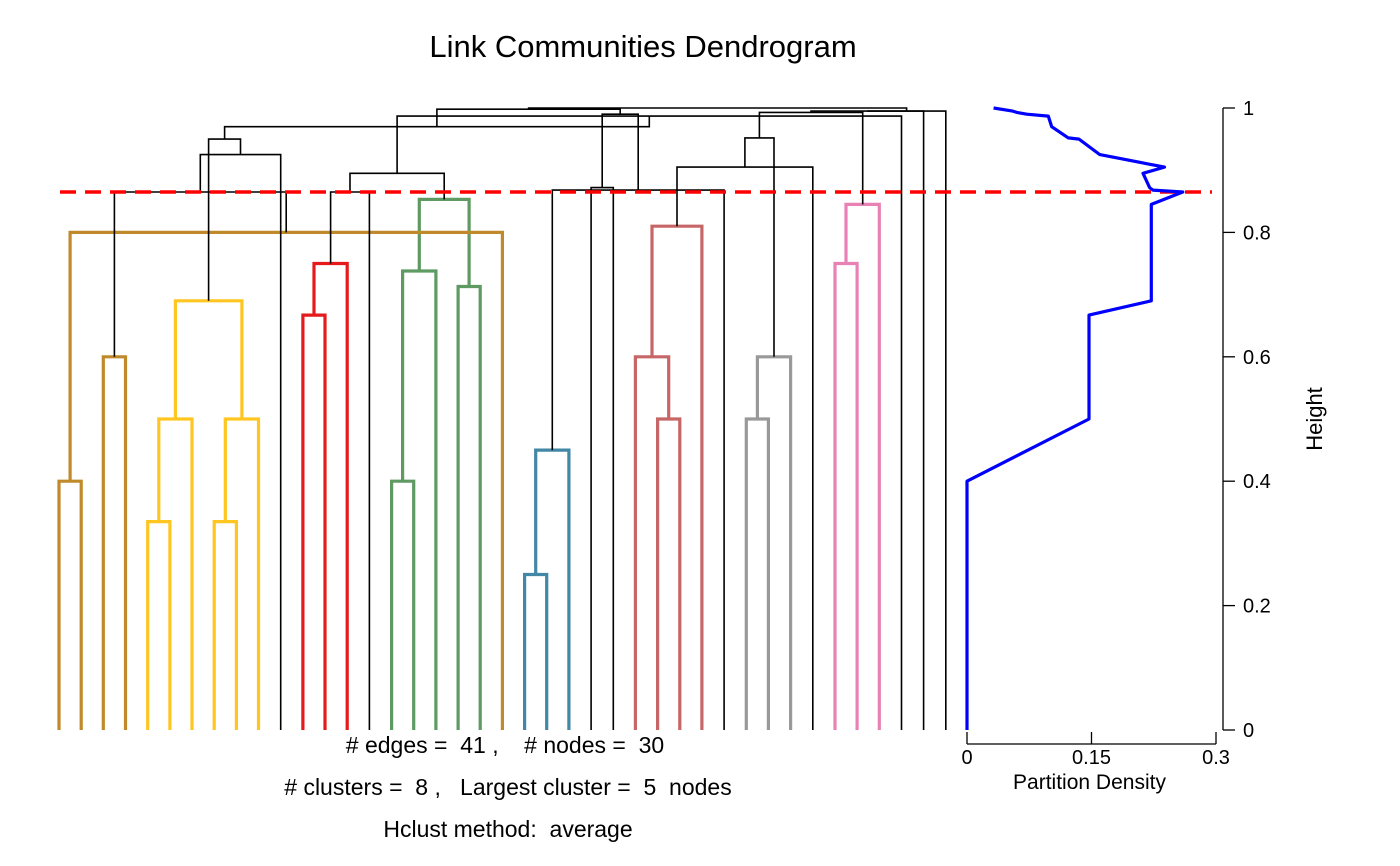 The height and width of the screenshot is (866, 1400). Describe the element at coordinates (642, 46) in the screenshot. I see `chart-title: Link Communities Dendrogram` at that location.